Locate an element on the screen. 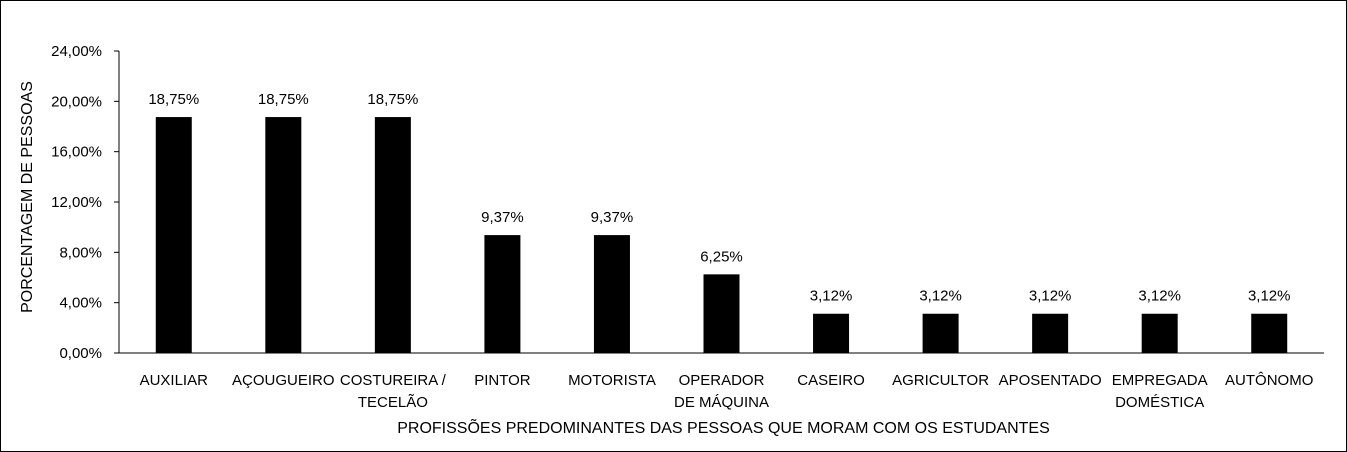  category-label: OPERADOR is located at coordinates (722, 380).